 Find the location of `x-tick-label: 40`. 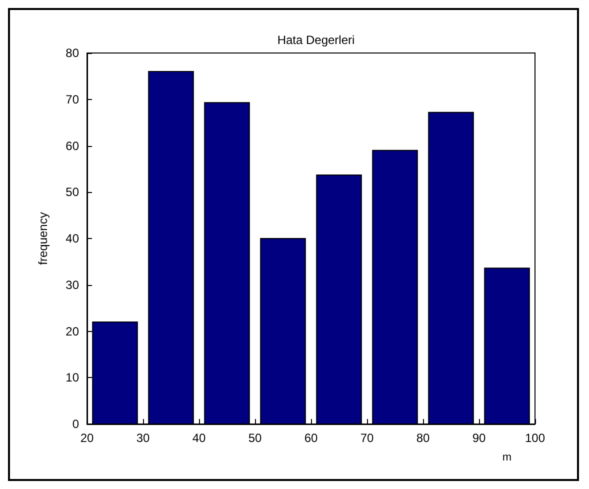

x-tick-label: 40 is located at coordinates (199, 438).